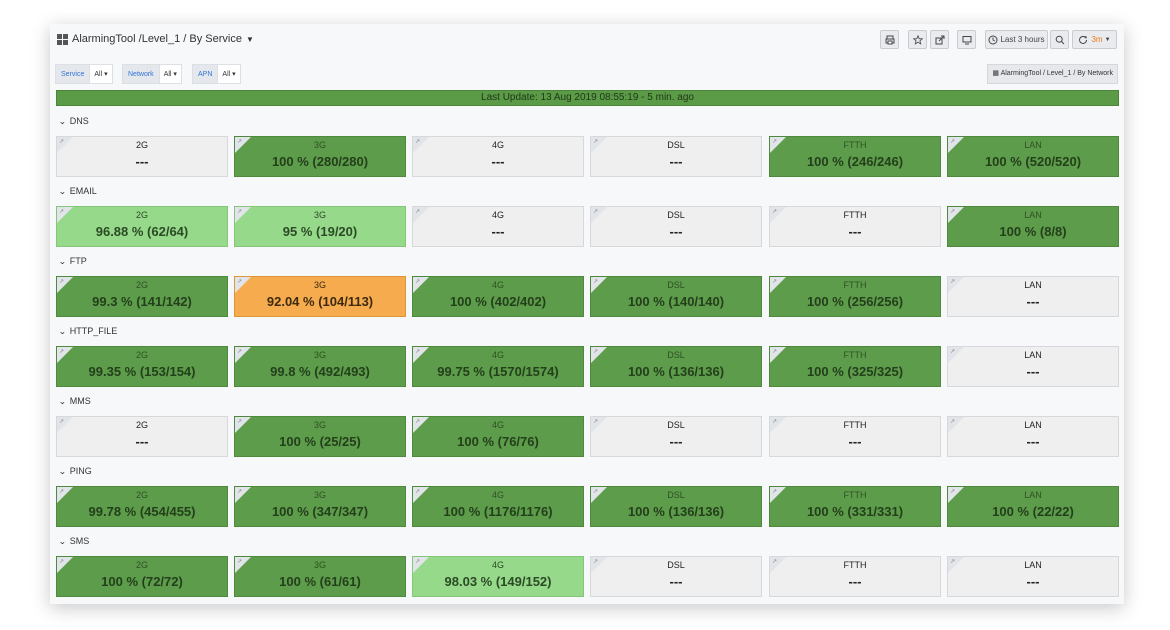 The image size is (1170, 630). What do you see at coordinates (1033, 156) in the screenshot?
I see `stat-panel: ↗ LAN 100 % (520/520)` at bounding box center [1033, 156].